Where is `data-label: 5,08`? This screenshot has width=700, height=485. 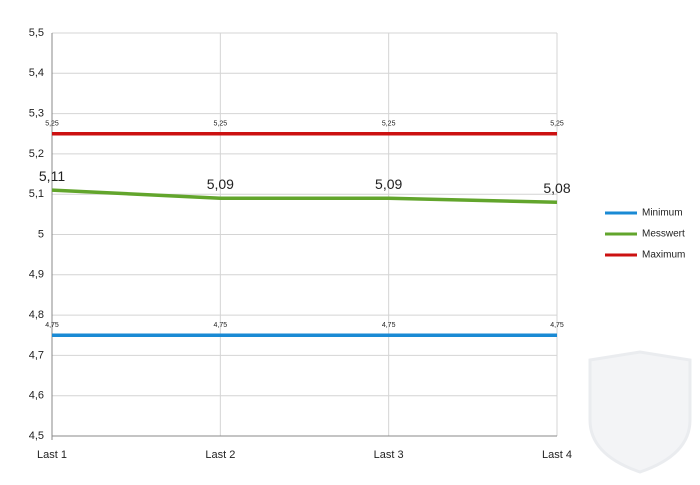
data-label: 5,08 is located at coordinates (556, 188).